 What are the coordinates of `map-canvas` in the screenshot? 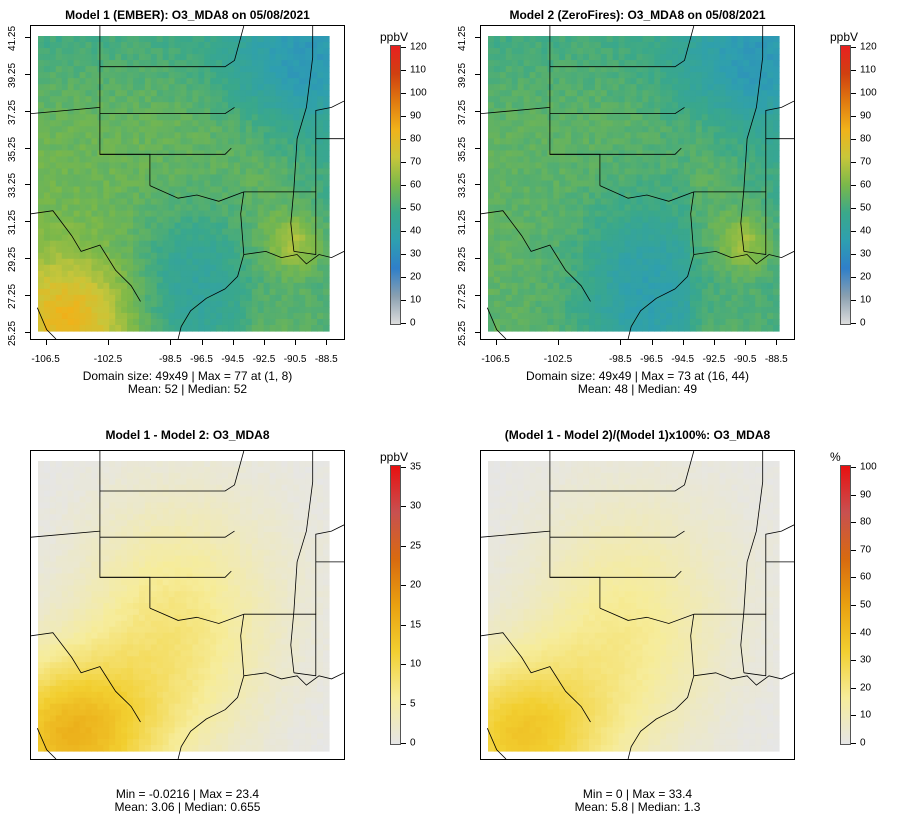 It's located at (637, 182).